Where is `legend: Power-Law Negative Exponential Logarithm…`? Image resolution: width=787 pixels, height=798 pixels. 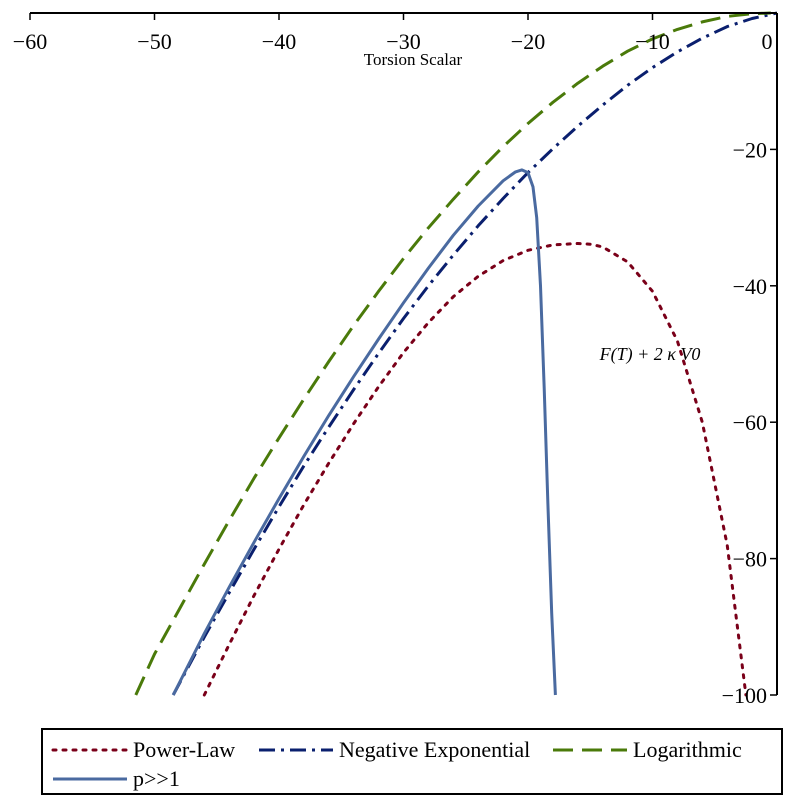
legend: Power-Law Negative Exponential Logarithm… is located at coordinates (412, 761).